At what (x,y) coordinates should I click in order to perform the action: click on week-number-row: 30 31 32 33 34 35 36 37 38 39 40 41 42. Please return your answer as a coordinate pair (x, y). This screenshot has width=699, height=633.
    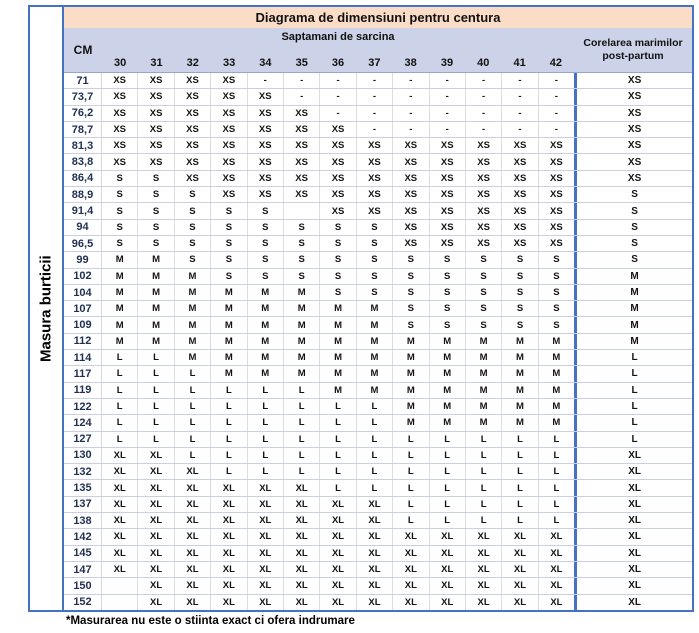
    Looking at the image, I should click on (338, 57).